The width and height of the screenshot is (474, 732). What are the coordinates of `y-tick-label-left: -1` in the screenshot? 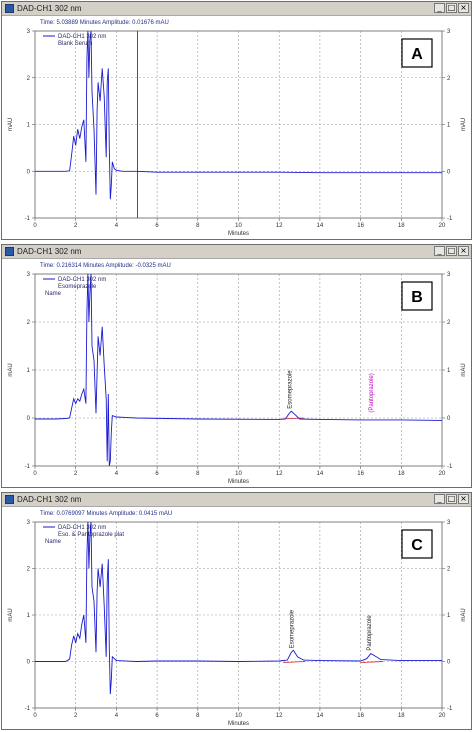 It's located at (28, 709).